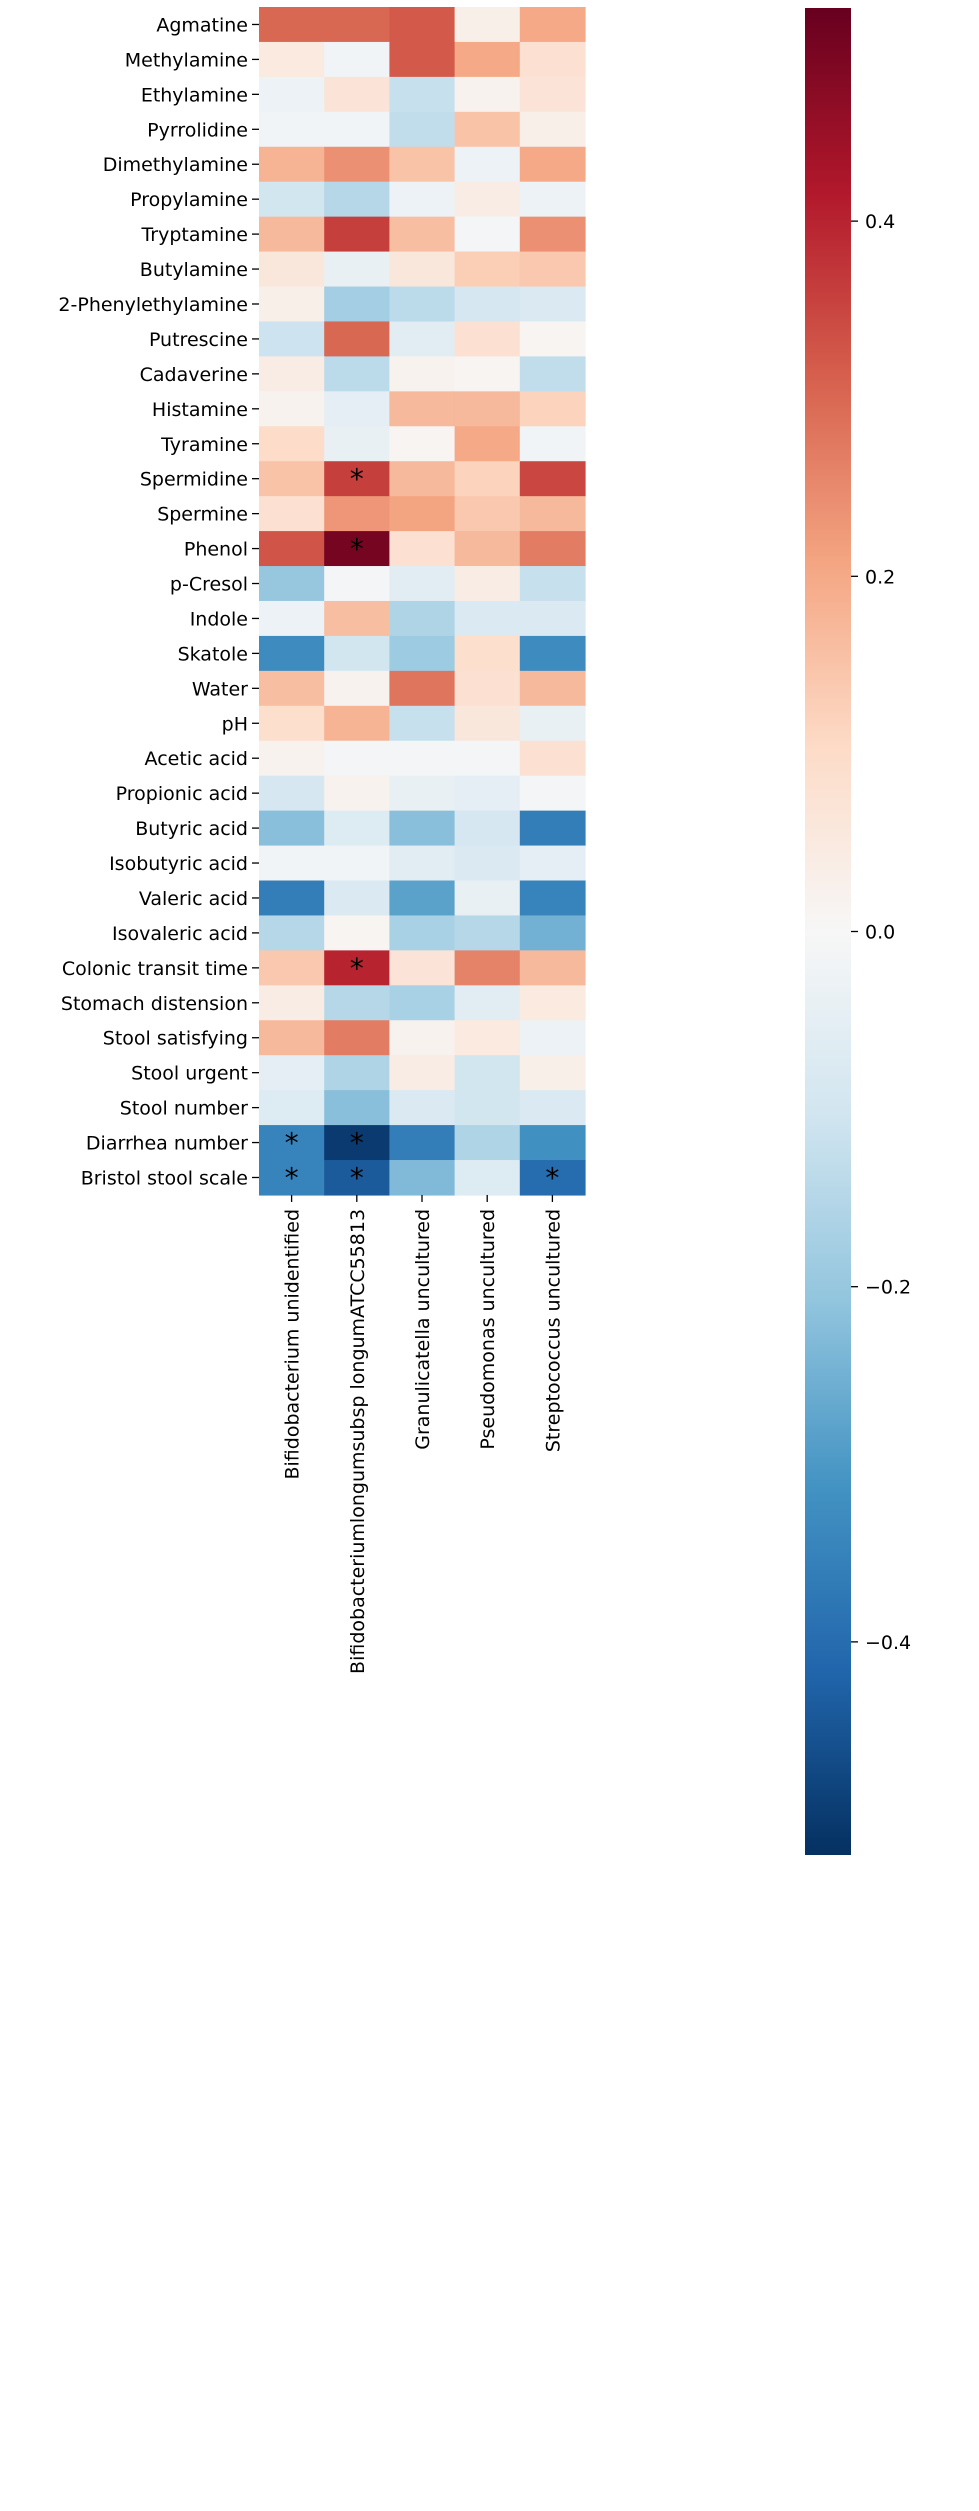 The height and width of the screenshot is (2511, 979). I want to click on heatmap-cell-spermine-col5, so click(552, 514).